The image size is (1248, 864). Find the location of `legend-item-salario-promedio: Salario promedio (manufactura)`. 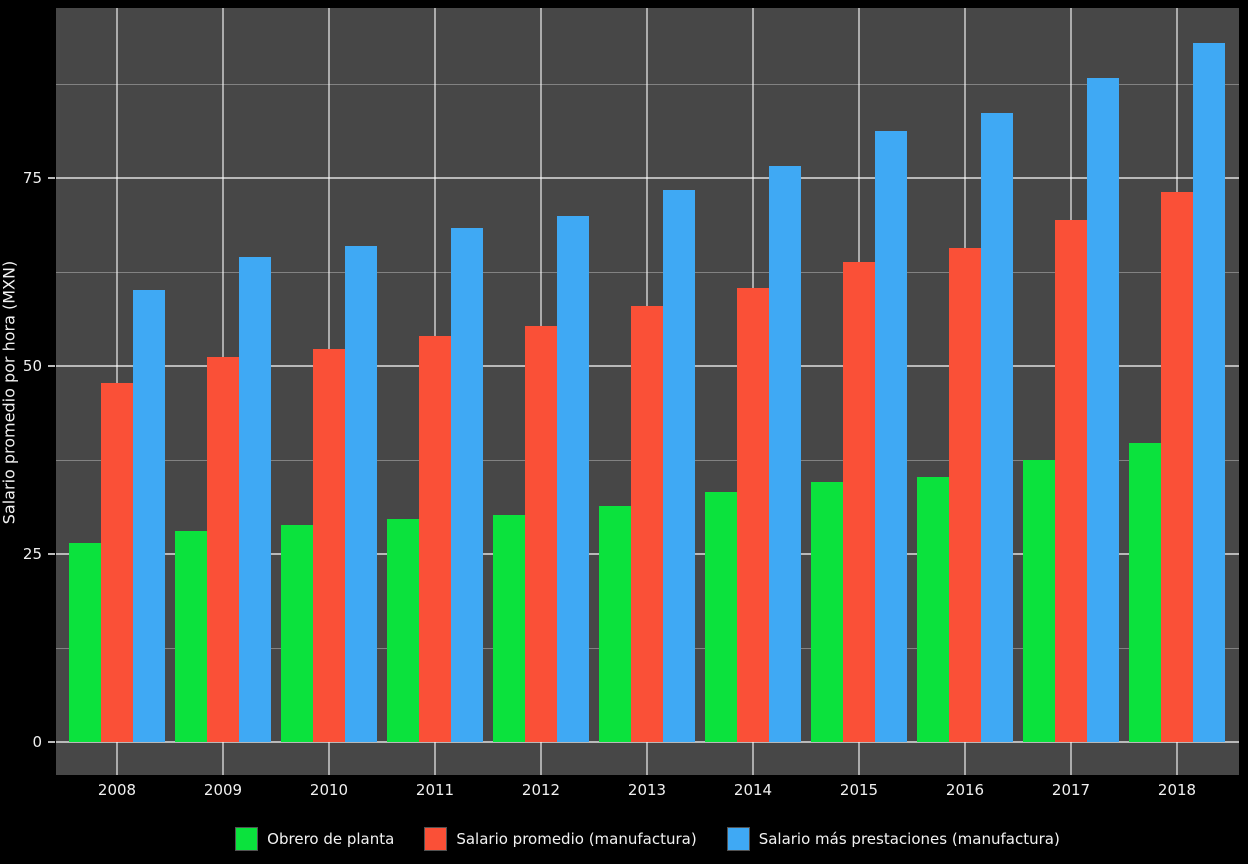

legend-item-salario-promedio: Salario promedio (manufactura) is located at coordinates (560, 839).